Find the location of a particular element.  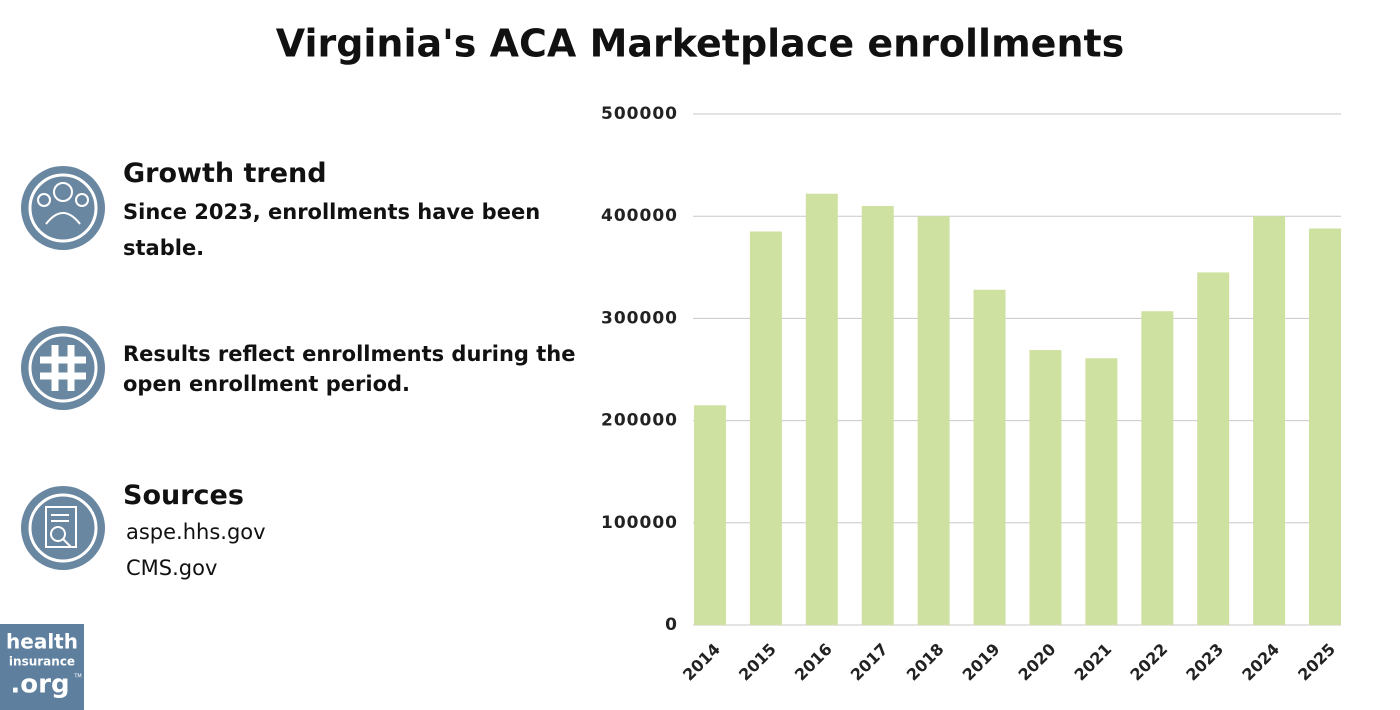

x-tick-label: 2024 is located at coordinates (1260, 662).